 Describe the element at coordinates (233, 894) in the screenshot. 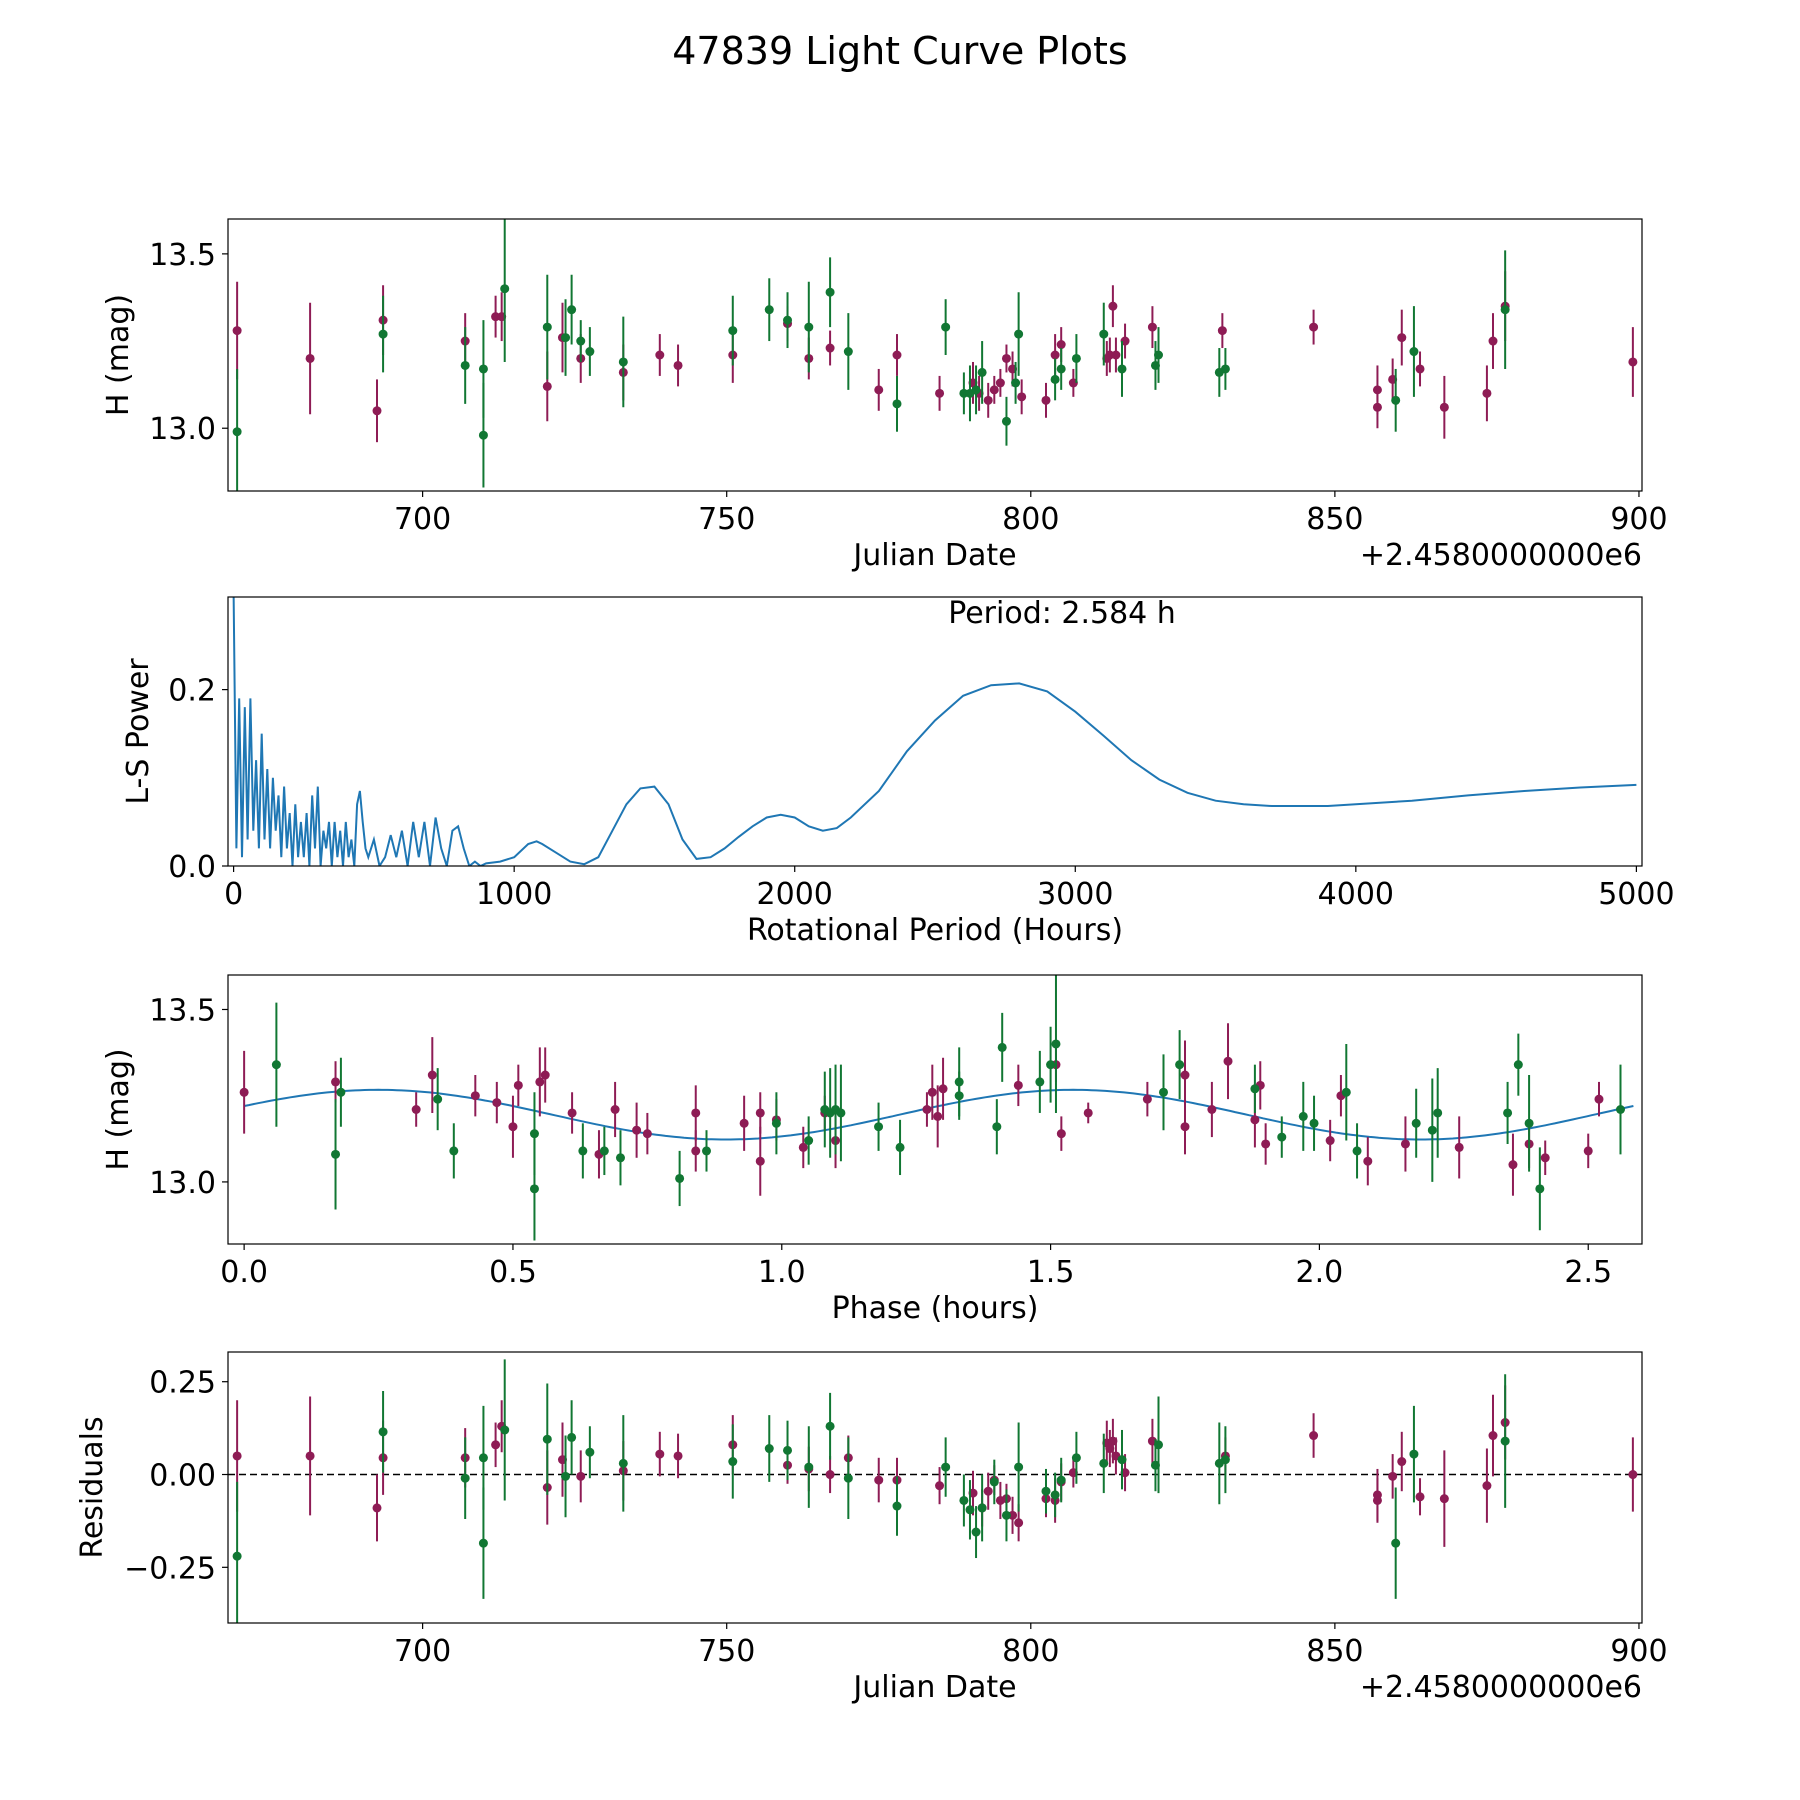

I see `x-tick-label: 0` at that location.